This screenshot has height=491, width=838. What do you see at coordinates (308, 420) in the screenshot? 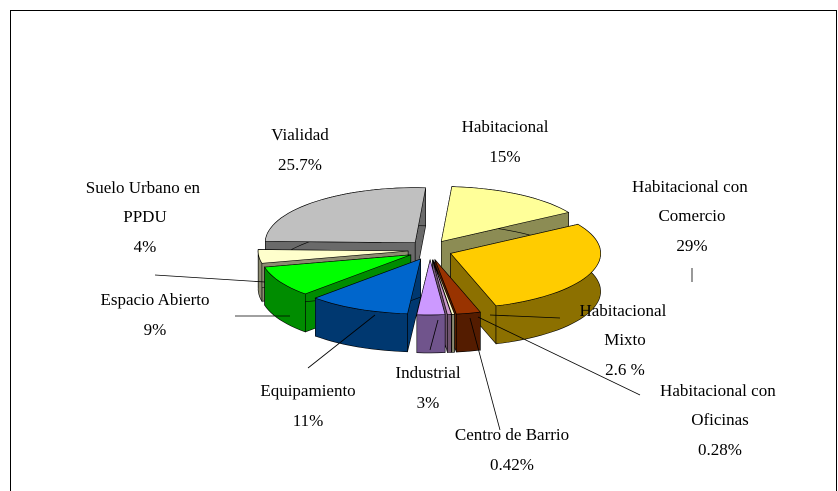
I see `slice-value: 11%` at bounding box center [308, 420].